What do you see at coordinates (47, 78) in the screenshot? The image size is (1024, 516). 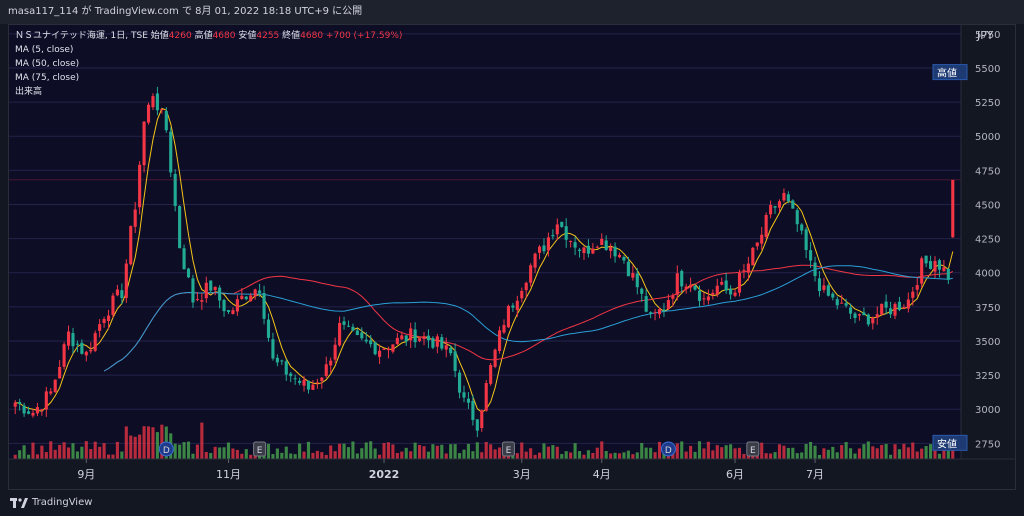 I see `legend-ma75: MA (75, close)` at bounding box center [47, 78].